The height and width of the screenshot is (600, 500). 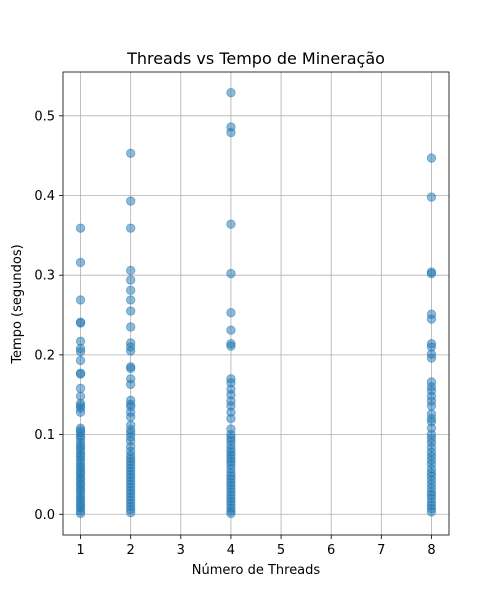 What do you see at coordinates (44, 355) in the screenshot?
I see `y-tick-label: 0.2` at bounding box center [44, 355].